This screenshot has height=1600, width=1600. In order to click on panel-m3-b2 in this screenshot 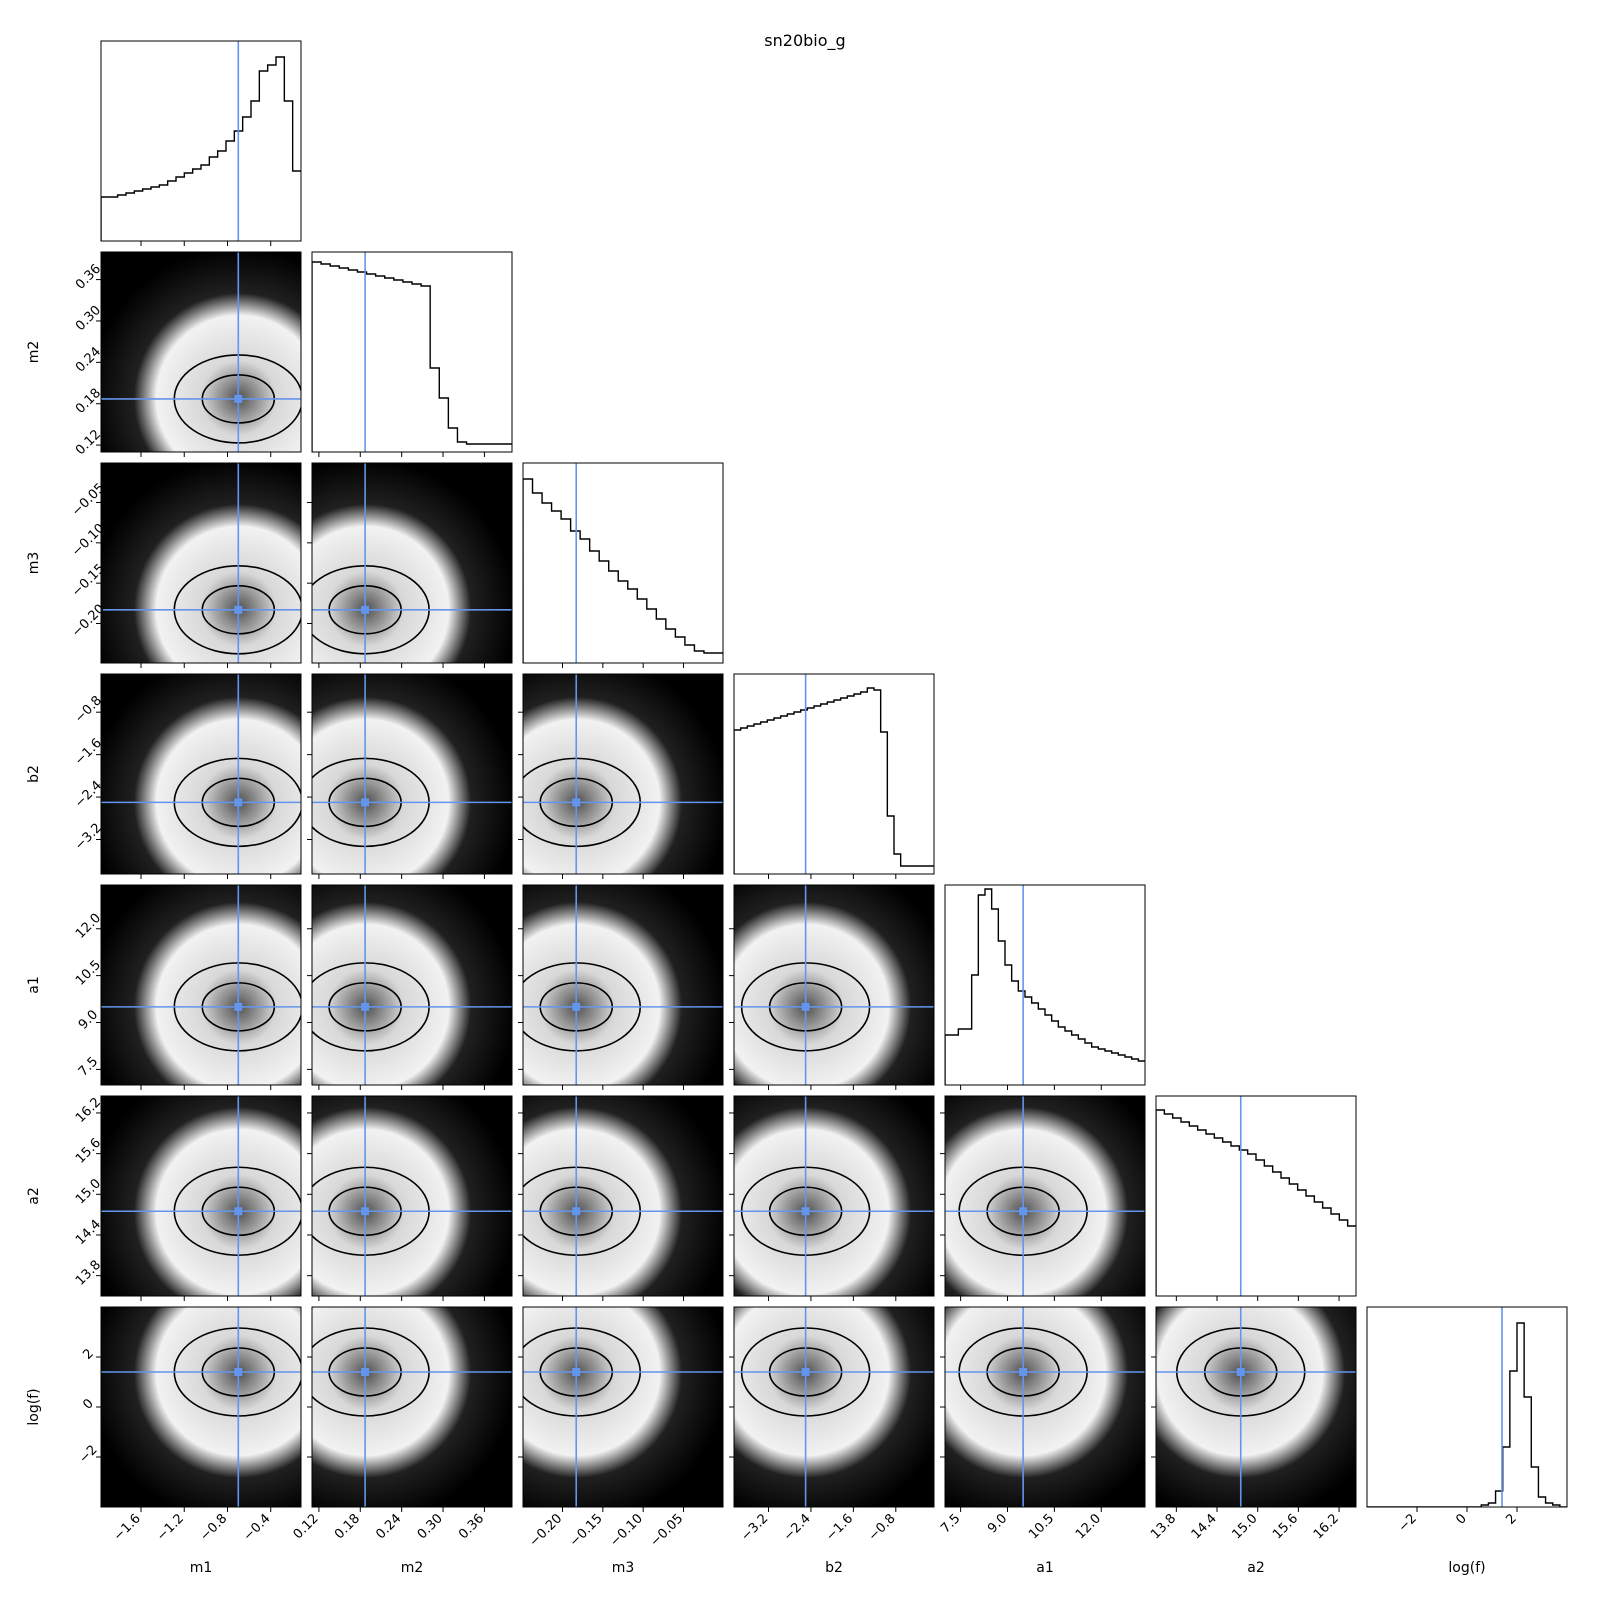, I will do `click(621, 776)`.